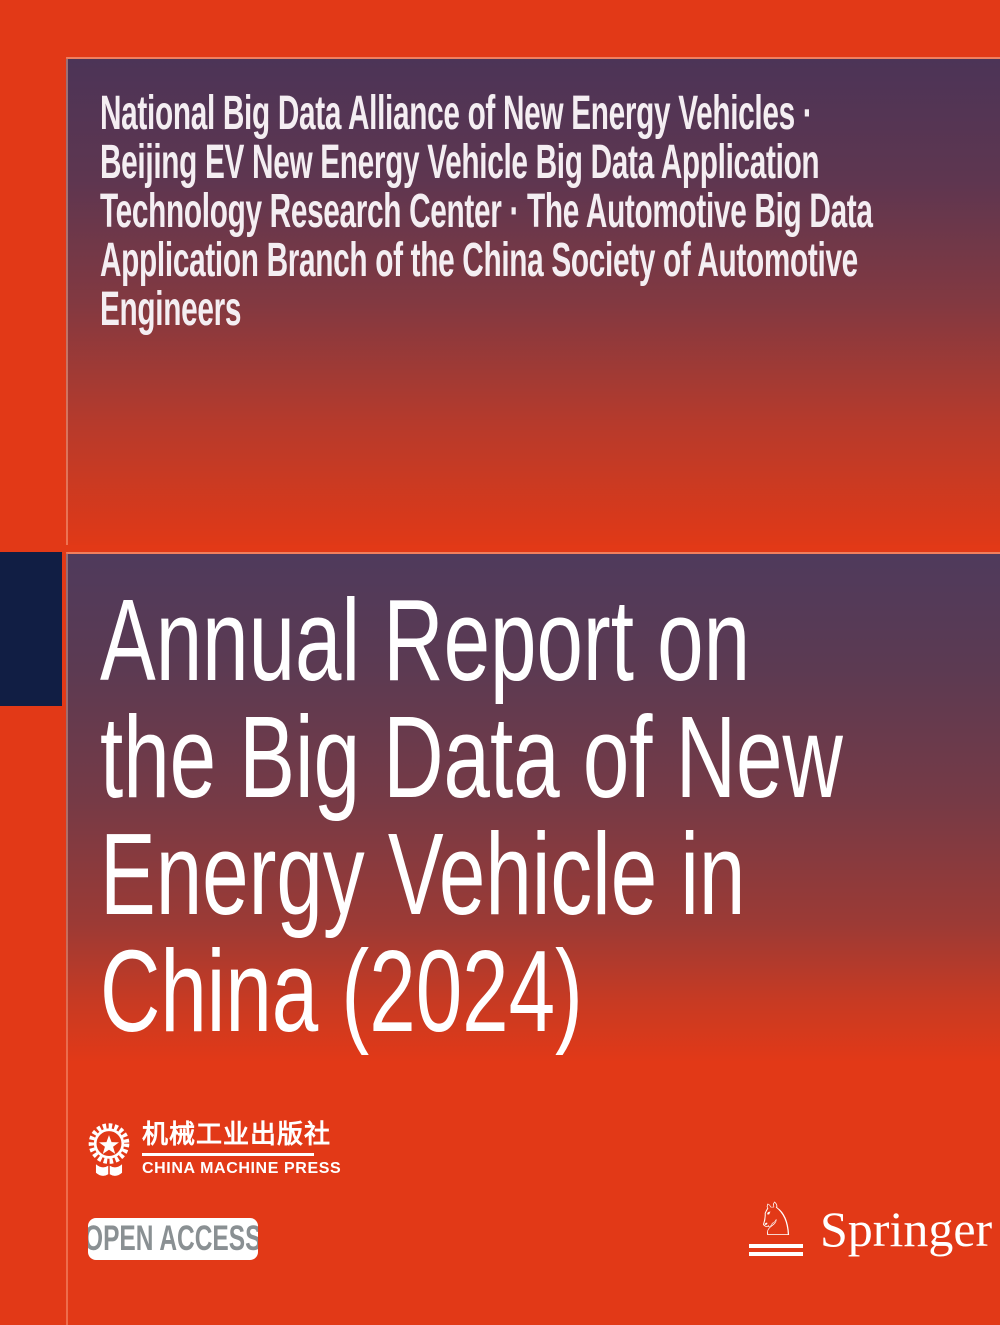 This screenshot has width=1000, height=1325. I want to click on cmp-text-column: 机械工业出版社 CHINA MACHINE PRESS, so click(241, 1149).